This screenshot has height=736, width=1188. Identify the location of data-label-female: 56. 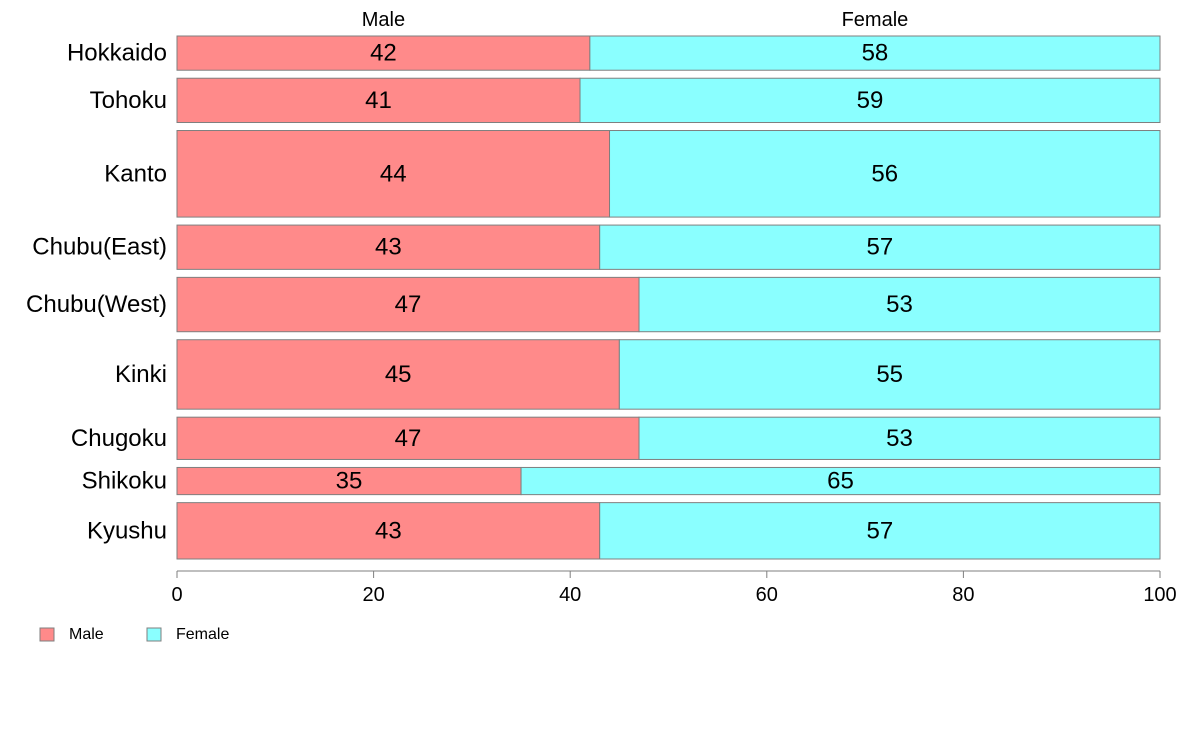
(884, 173).